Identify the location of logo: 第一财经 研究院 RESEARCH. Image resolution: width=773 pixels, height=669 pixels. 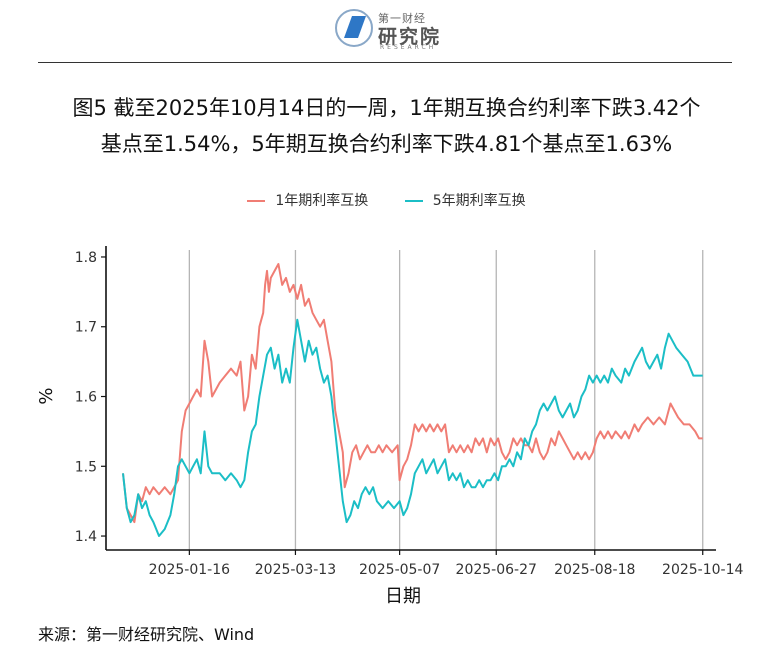
(389, 29).